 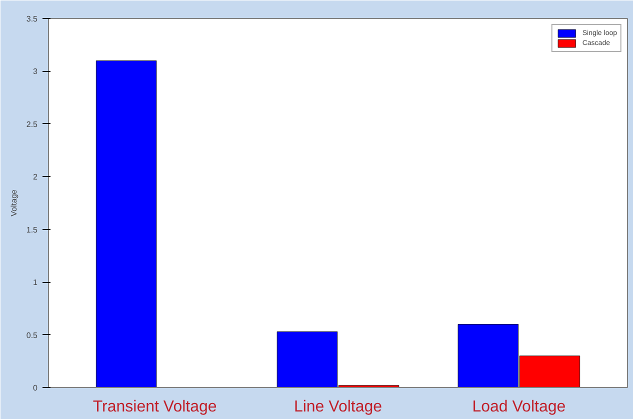 What do you see at coordinates (35, 283) in the screenshot?
I see `y-tick-label: 1` at bounding box center [35, 283].